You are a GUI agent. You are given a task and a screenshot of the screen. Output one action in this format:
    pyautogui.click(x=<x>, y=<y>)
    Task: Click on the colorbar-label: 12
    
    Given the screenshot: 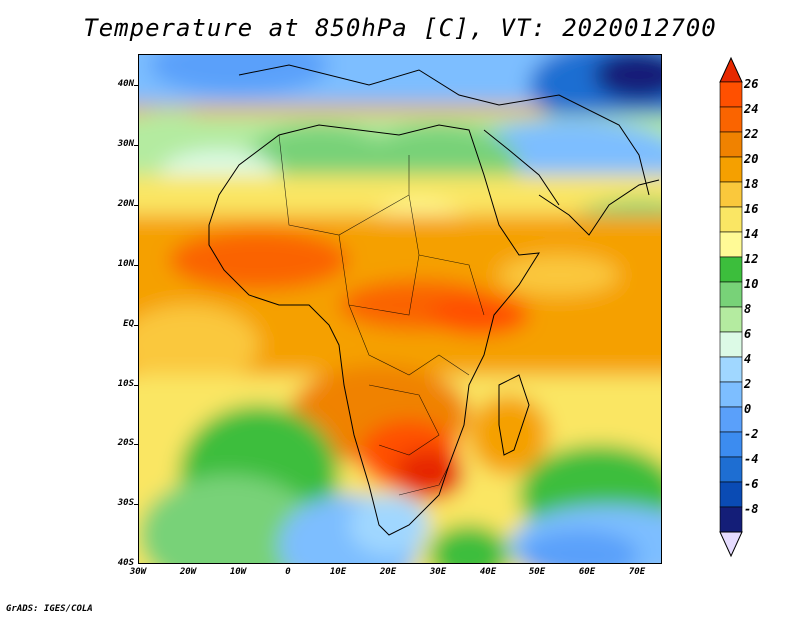 What is the action you would take?
    pyautogui.click(x=751, y=259)
    